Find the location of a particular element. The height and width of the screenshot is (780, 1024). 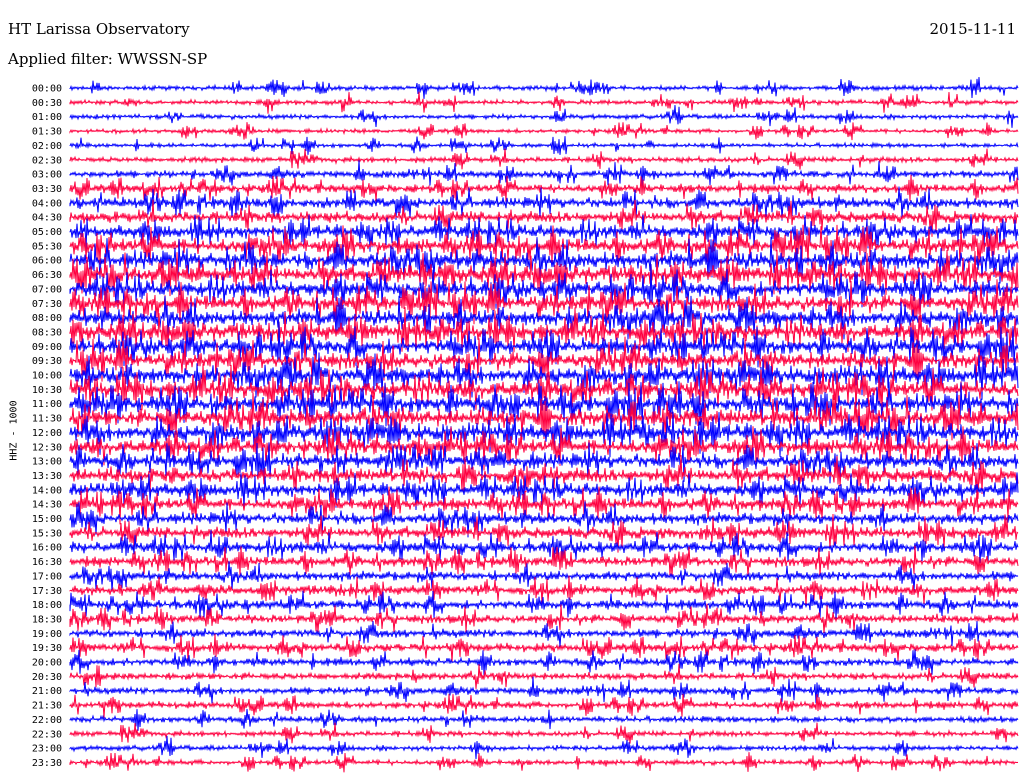

time-tick-label: 01:00 is located at coordinates (47, 117).